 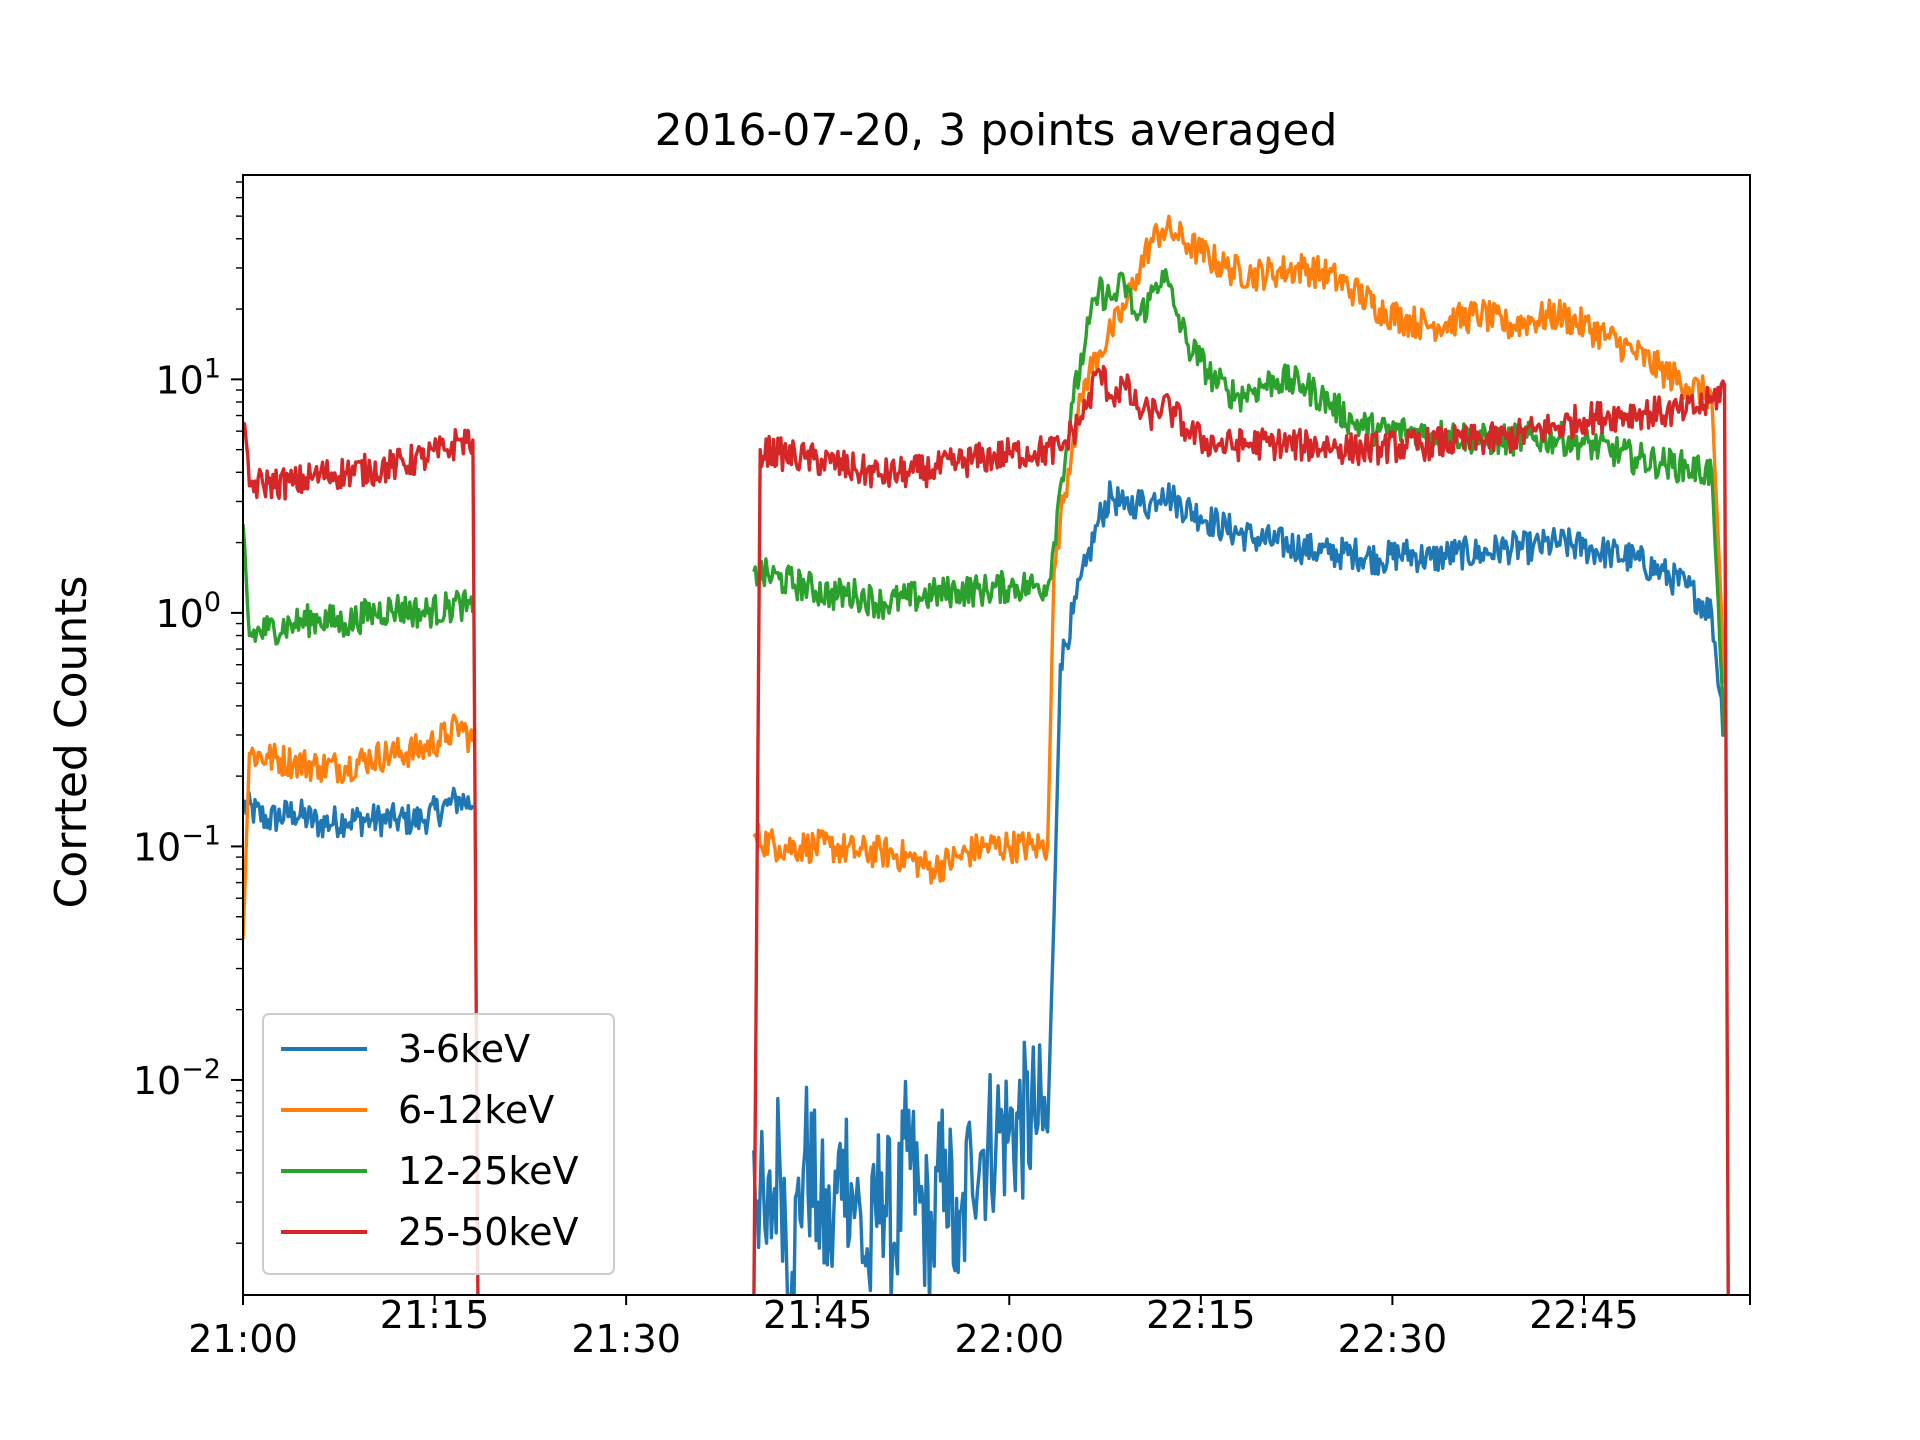 What do you see at coordinates (243, 1339) in the screenshot?
I see `x-tick-label: 21:00` at bounding box center [243, 1339].